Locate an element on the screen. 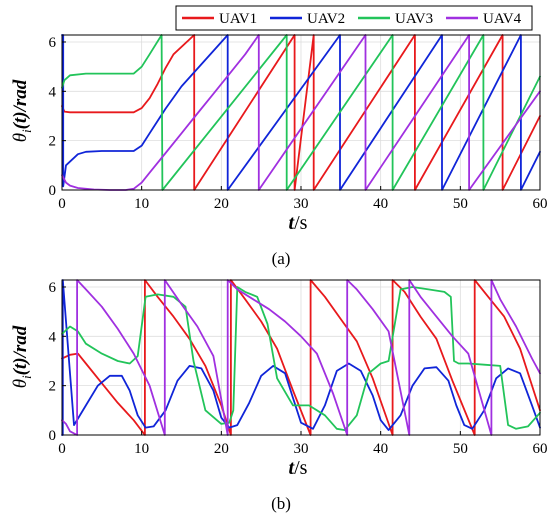 The image size is (550, 521). legend-label-uav3: UAV3 is located at coordinates (414, 19).